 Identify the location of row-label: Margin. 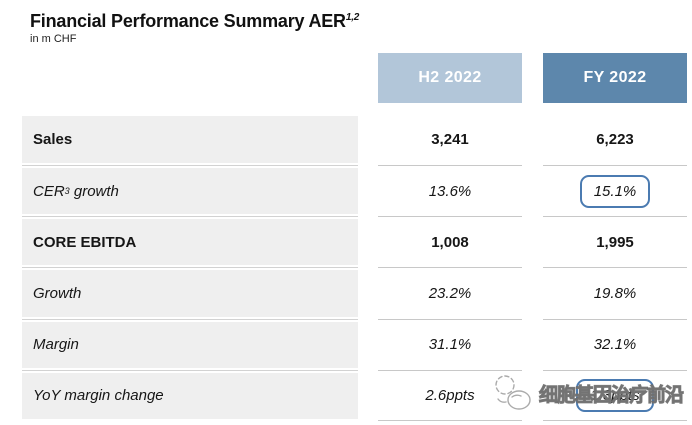
(190, 344).